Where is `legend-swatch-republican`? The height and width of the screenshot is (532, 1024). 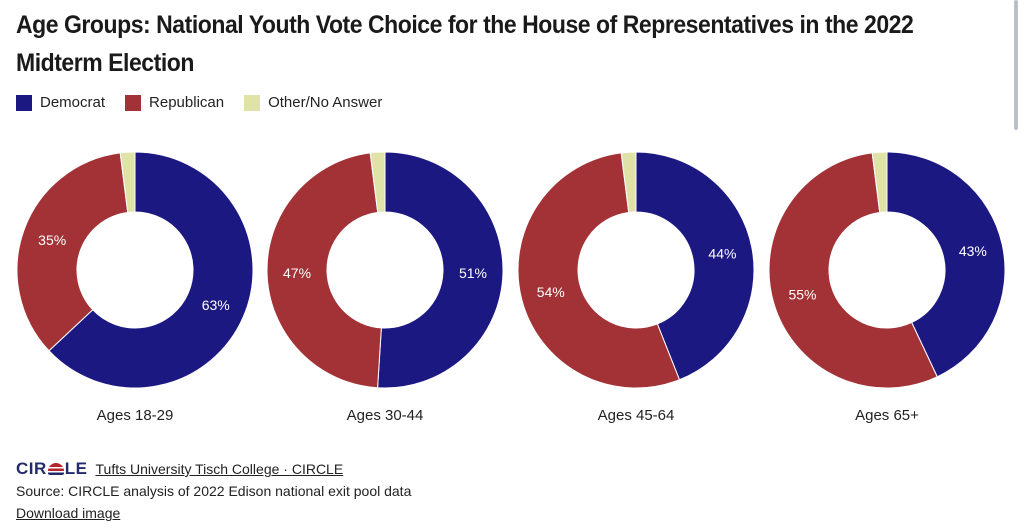 legend-swatch-republican is located at coordinates (133, 102).